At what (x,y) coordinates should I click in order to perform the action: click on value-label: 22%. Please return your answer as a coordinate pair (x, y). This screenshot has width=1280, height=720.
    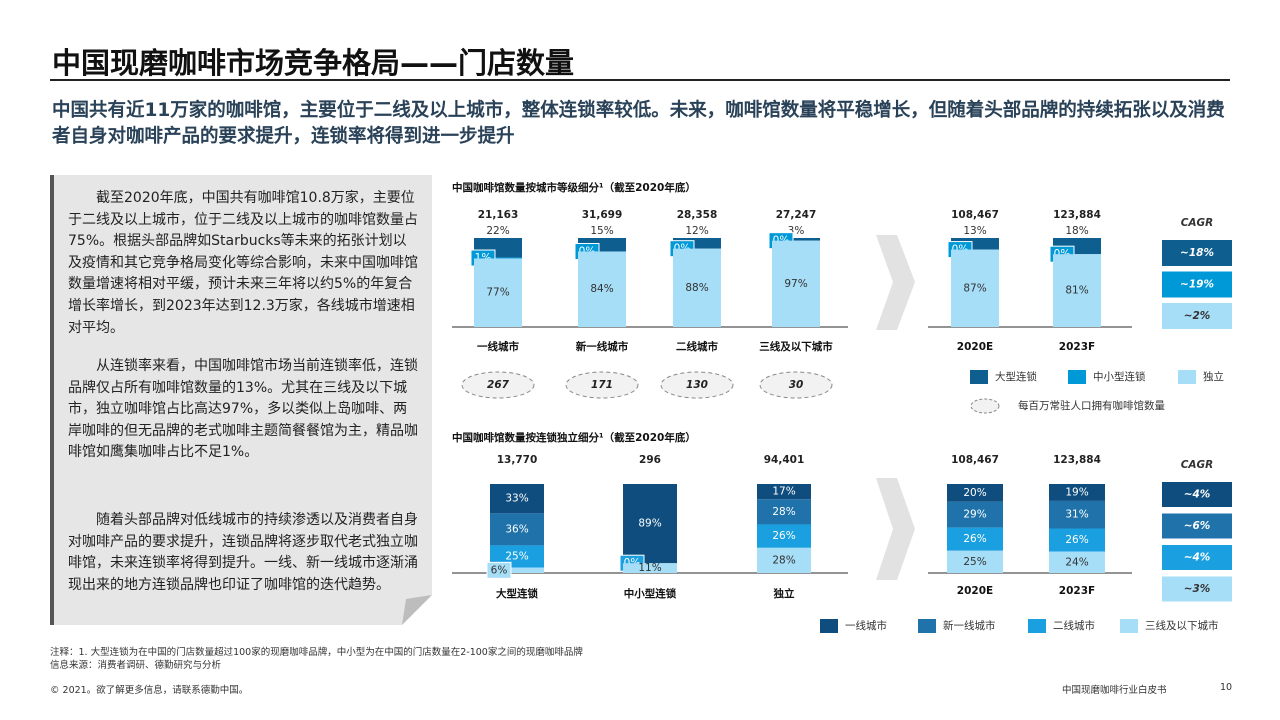
    Looking at the image, I should click on (497, 231).